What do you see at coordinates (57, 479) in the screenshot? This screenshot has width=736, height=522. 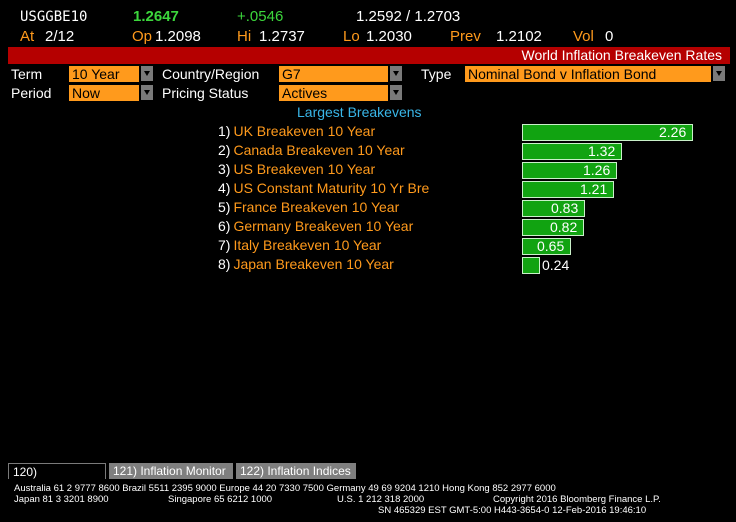 I see `tab-breakevens: 120) Breakevens` at bounding box center [57, 479].